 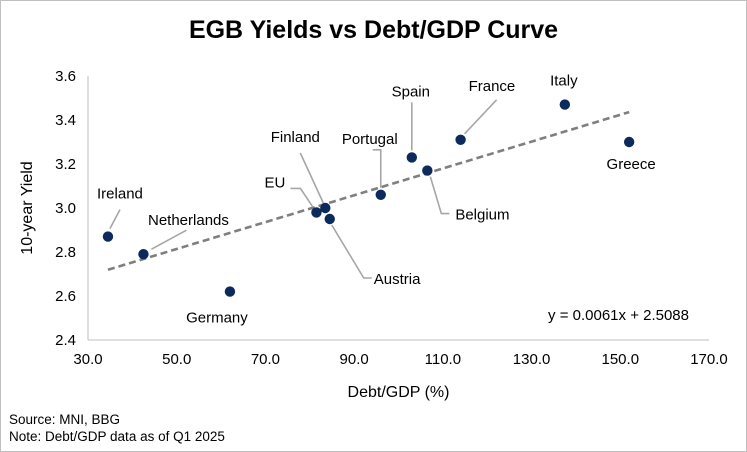 What do you see at coordinates (397, 279) in the screenshot?
I see `data-point-label: Austria` at bounding box center [397, 279].